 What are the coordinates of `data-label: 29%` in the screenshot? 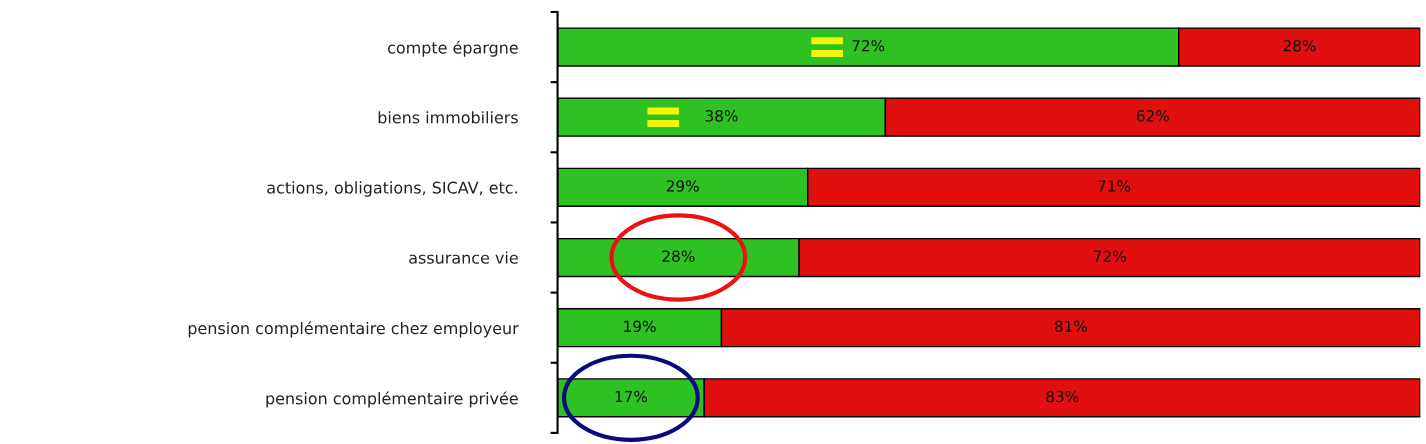 It's located at (682, 186).